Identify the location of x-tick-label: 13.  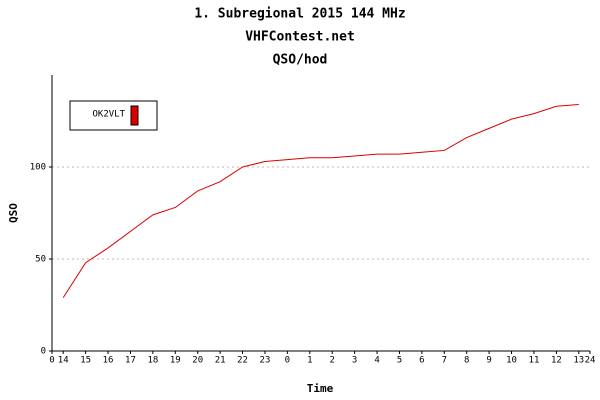
(578, 361).